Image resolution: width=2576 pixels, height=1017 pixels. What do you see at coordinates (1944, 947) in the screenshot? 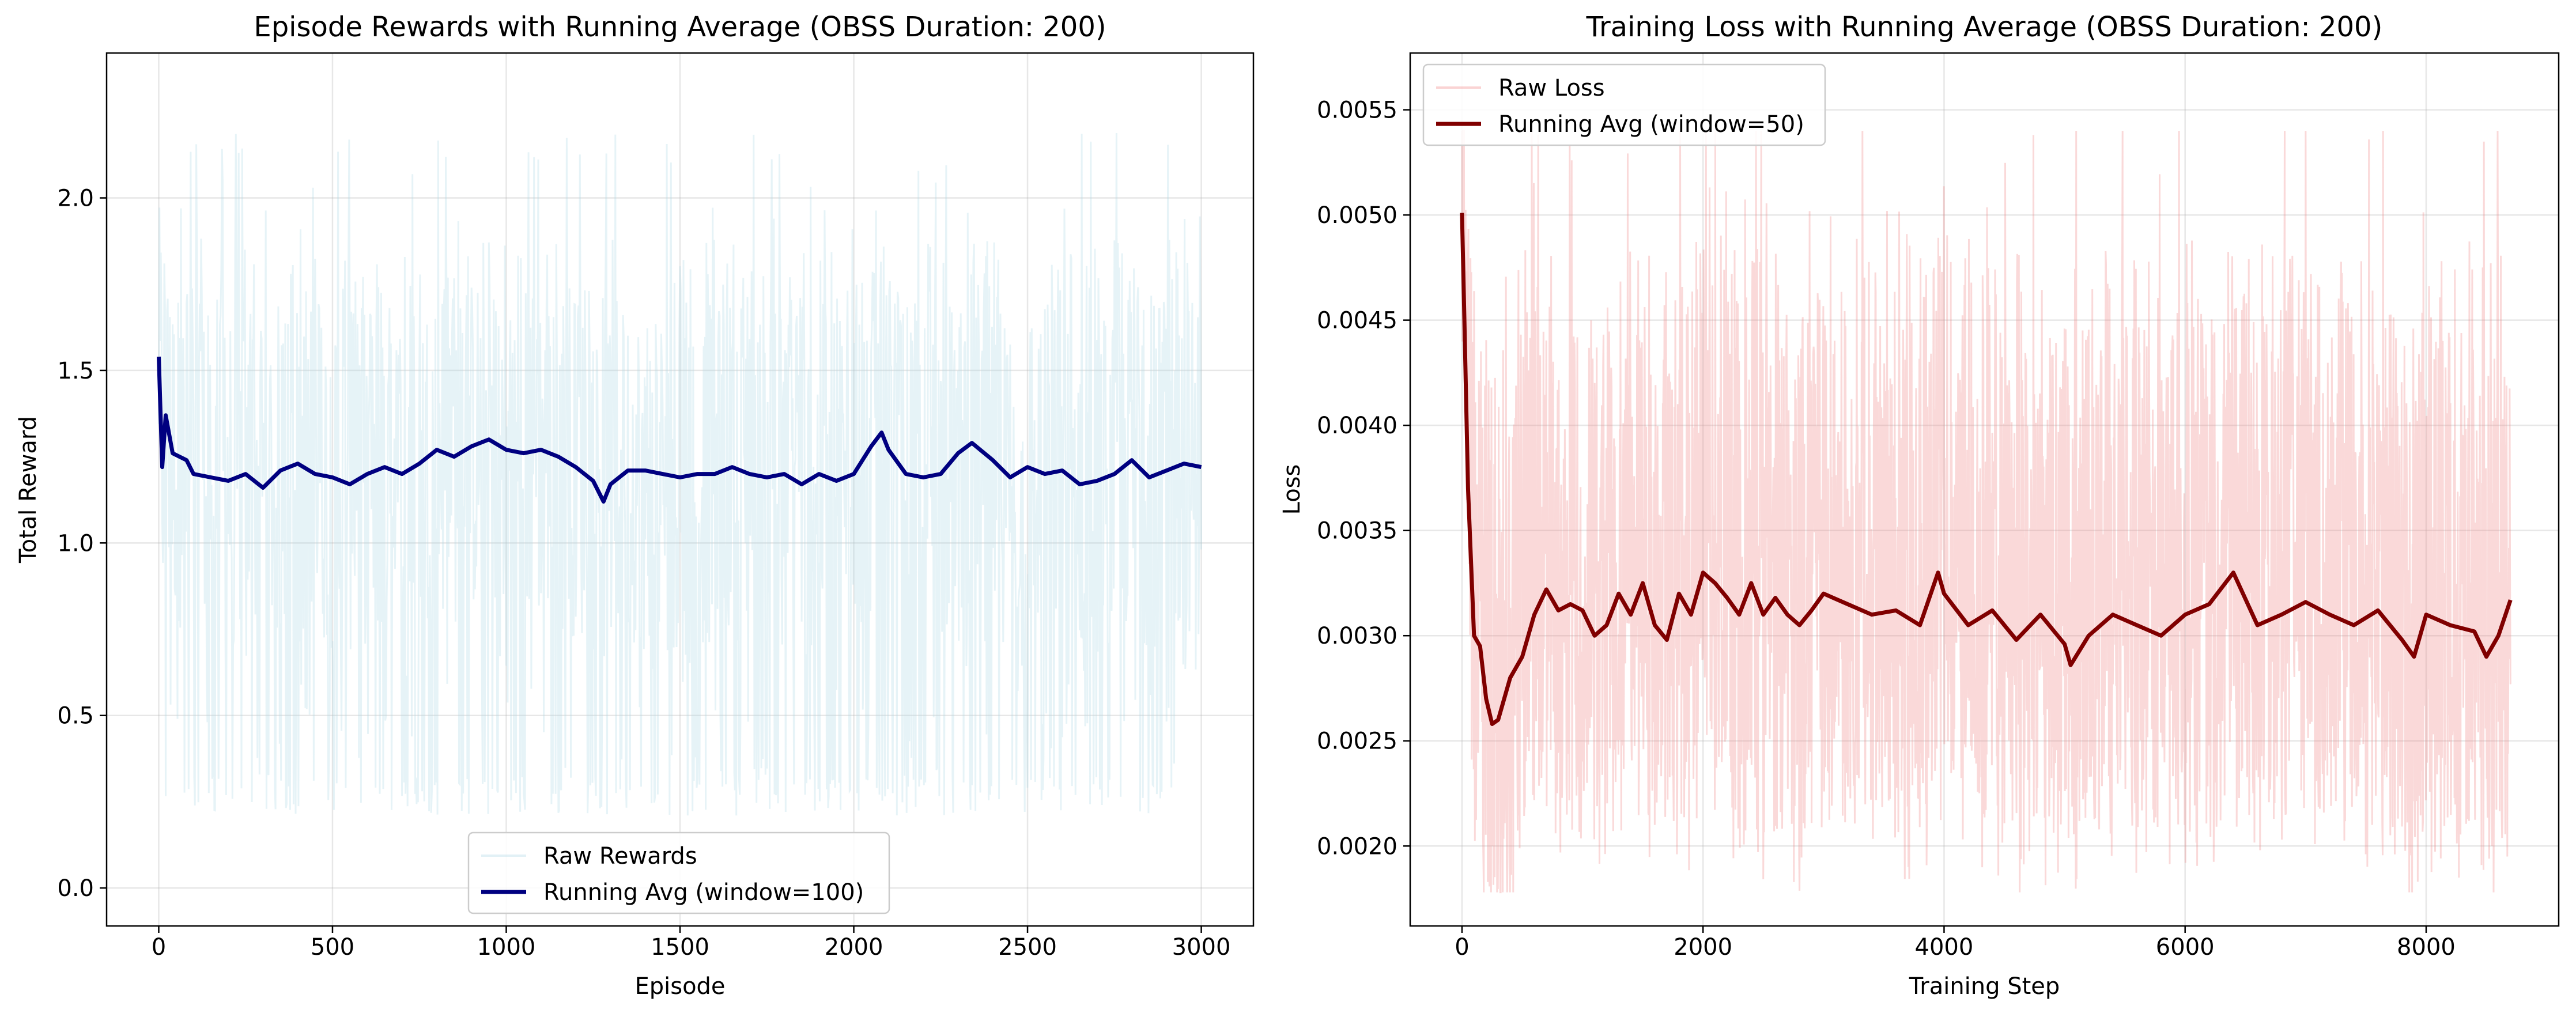
I see `x-tick-label: 4000` at bounding box center [1944, 947].